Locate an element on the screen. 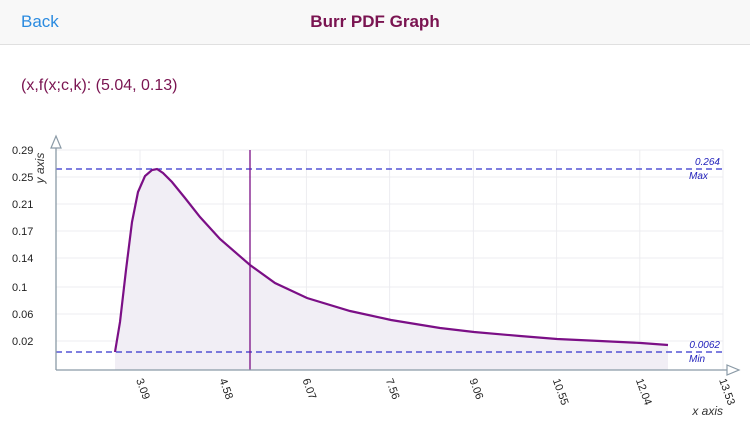  page-title: Burr PDF Graph is located at coordinates (375, 21).